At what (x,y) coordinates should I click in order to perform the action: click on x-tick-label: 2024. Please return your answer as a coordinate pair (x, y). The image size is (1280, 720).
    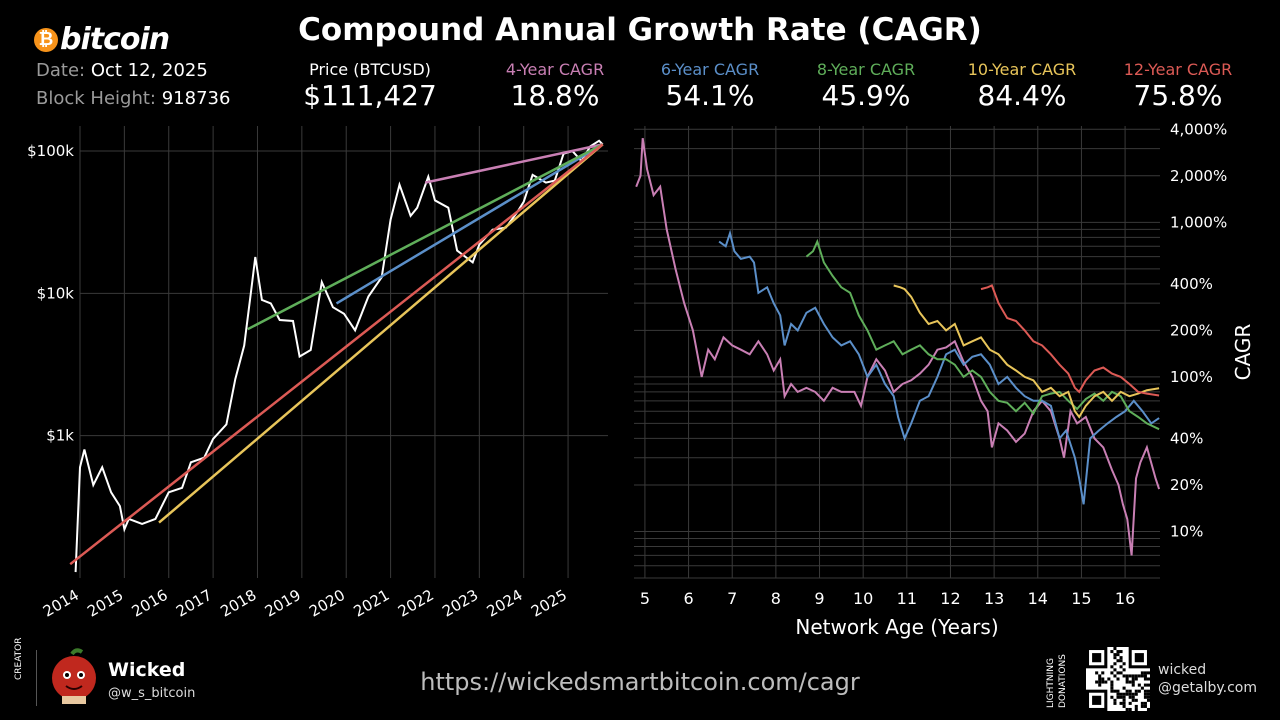
    Looking at the image, I should click on (505, 603).